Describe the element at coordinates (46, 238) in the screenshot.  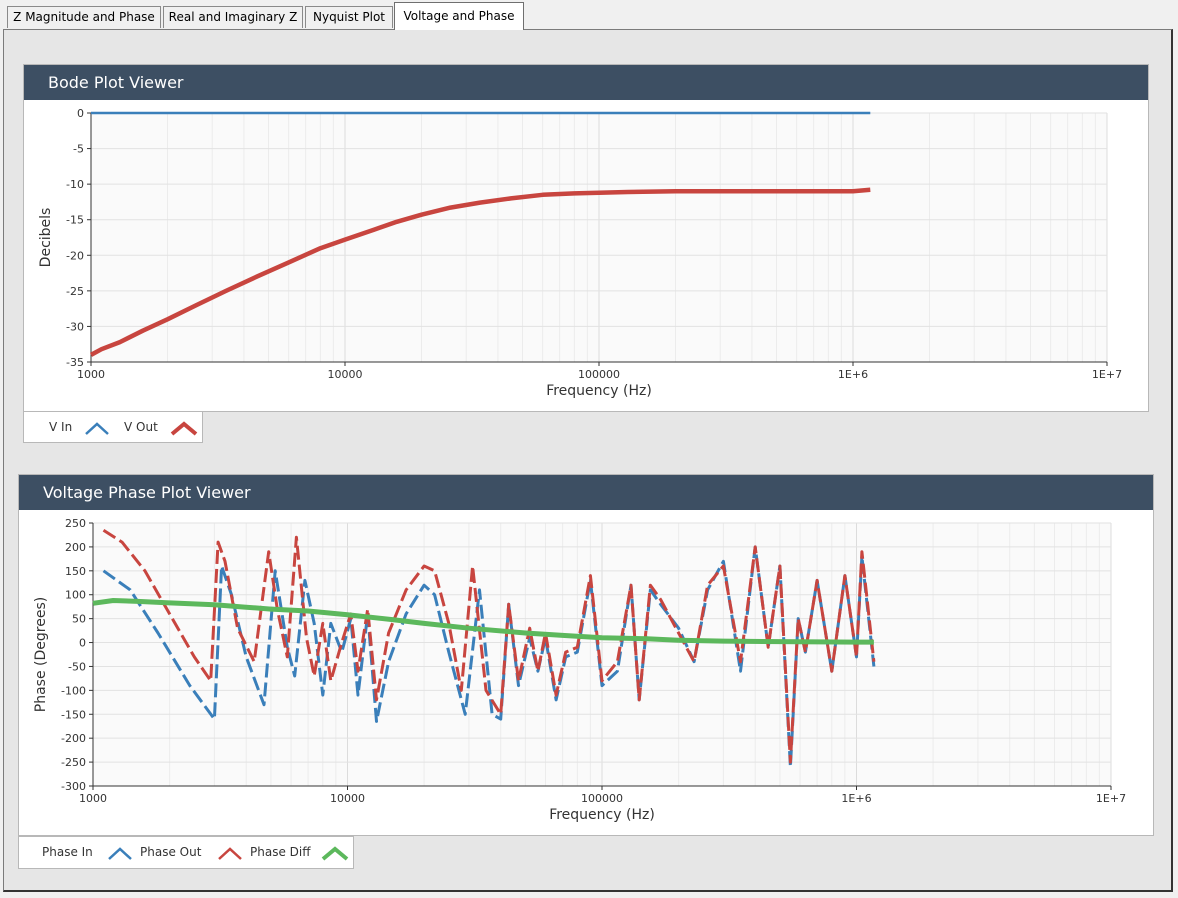
I see `bode-y-axis-label: Decibels` at that location.